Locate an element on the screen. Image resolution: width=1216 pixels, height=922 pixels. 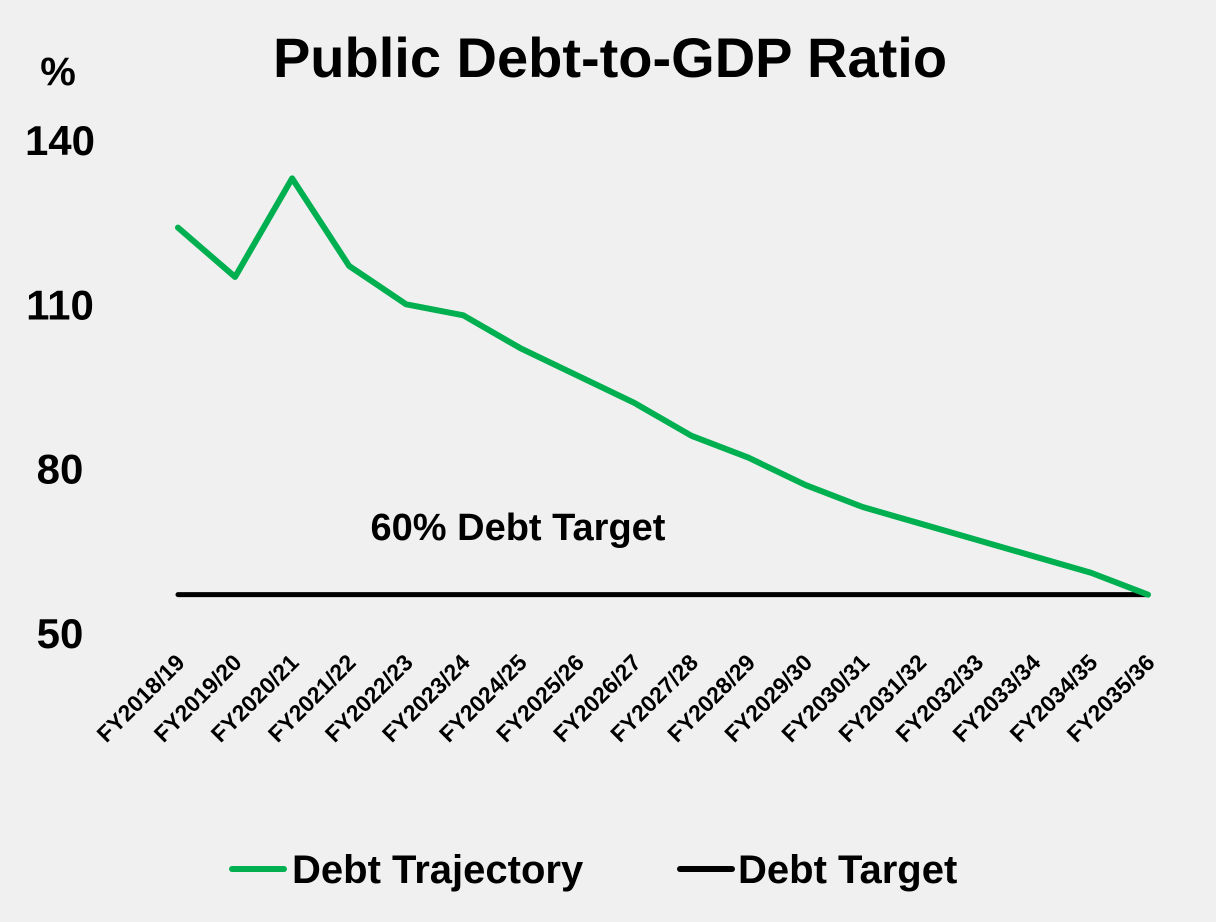
legend-label: Debt Target is located at coordinates (847, 870).